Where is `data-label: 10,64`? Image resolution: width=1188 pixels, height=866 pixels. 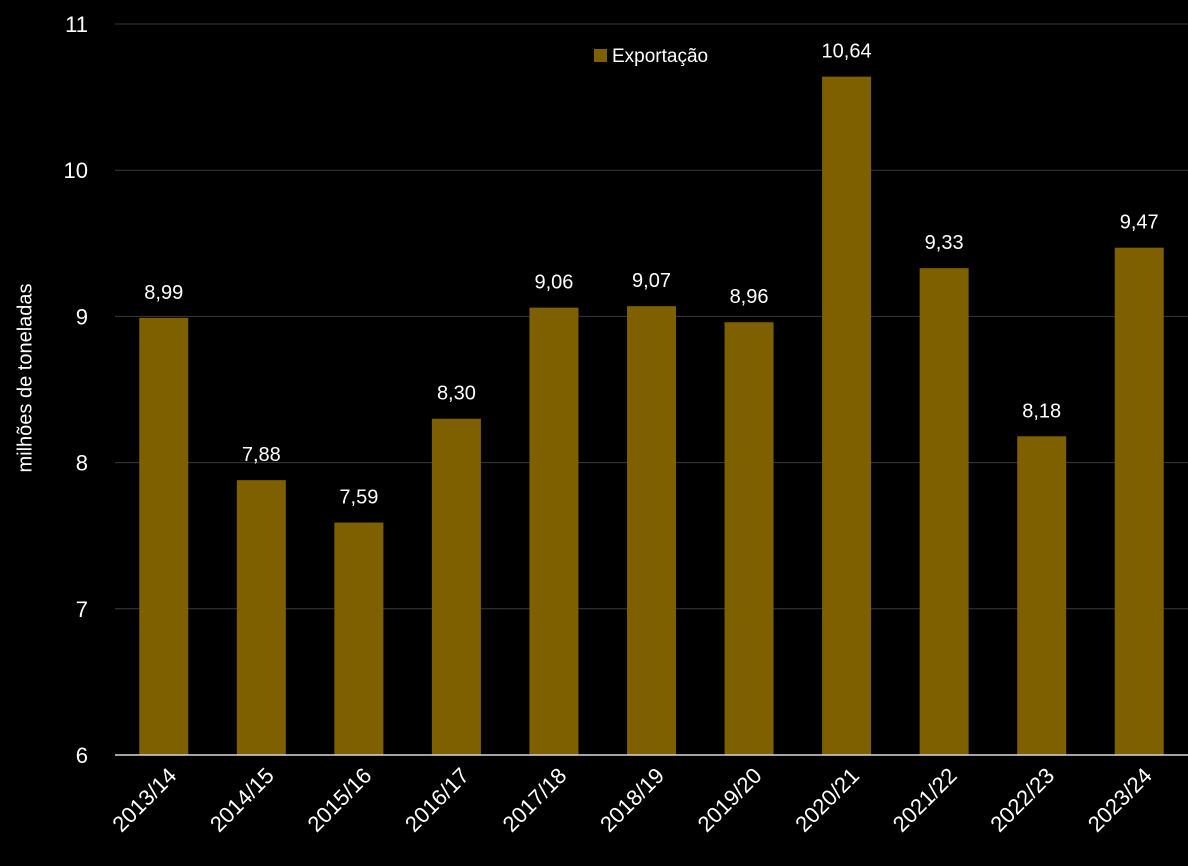 data-label: 10,64 is located at coordinates (847, 52).